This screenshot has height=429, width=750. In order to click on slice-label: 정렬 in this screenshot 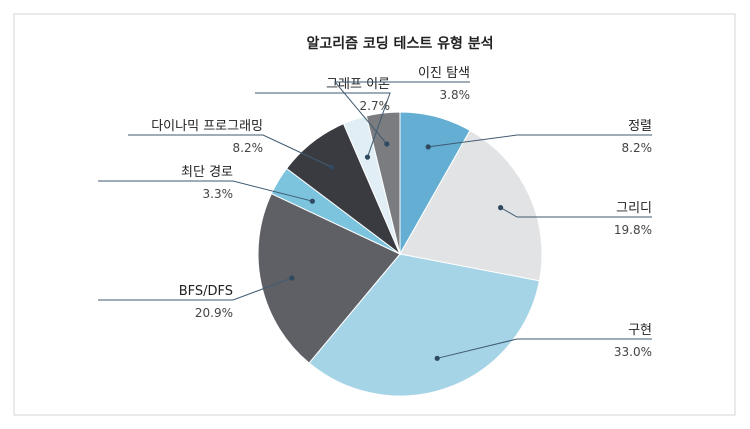, I will do `click(640, 126)`.